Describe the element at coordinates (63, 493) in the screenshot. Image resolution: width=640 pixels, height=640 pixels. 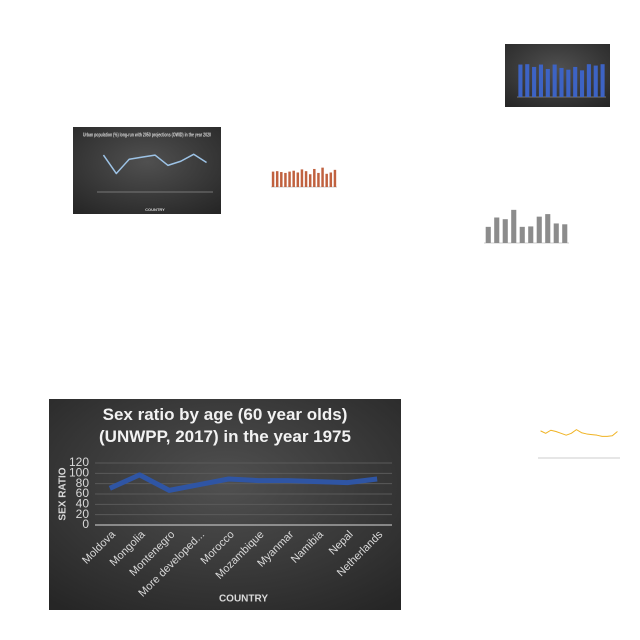
I see `y-axis-label: SEX RATIO` at that location.